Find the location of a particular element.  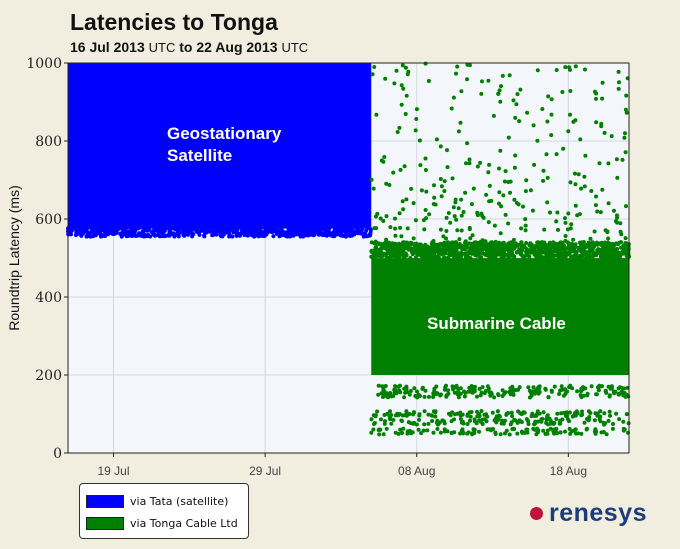

legend-item-cable: via Tonga Cable Ltd is located at coordinates (162, 523).